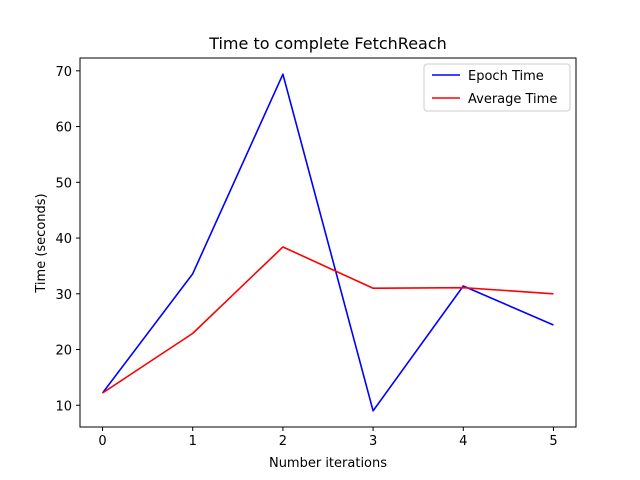 The image size is (640, 480). What do you see at coordinates (63, 351) in the screenshot?
I see `y-tick-label: 20` at bounding box center [63, 351].